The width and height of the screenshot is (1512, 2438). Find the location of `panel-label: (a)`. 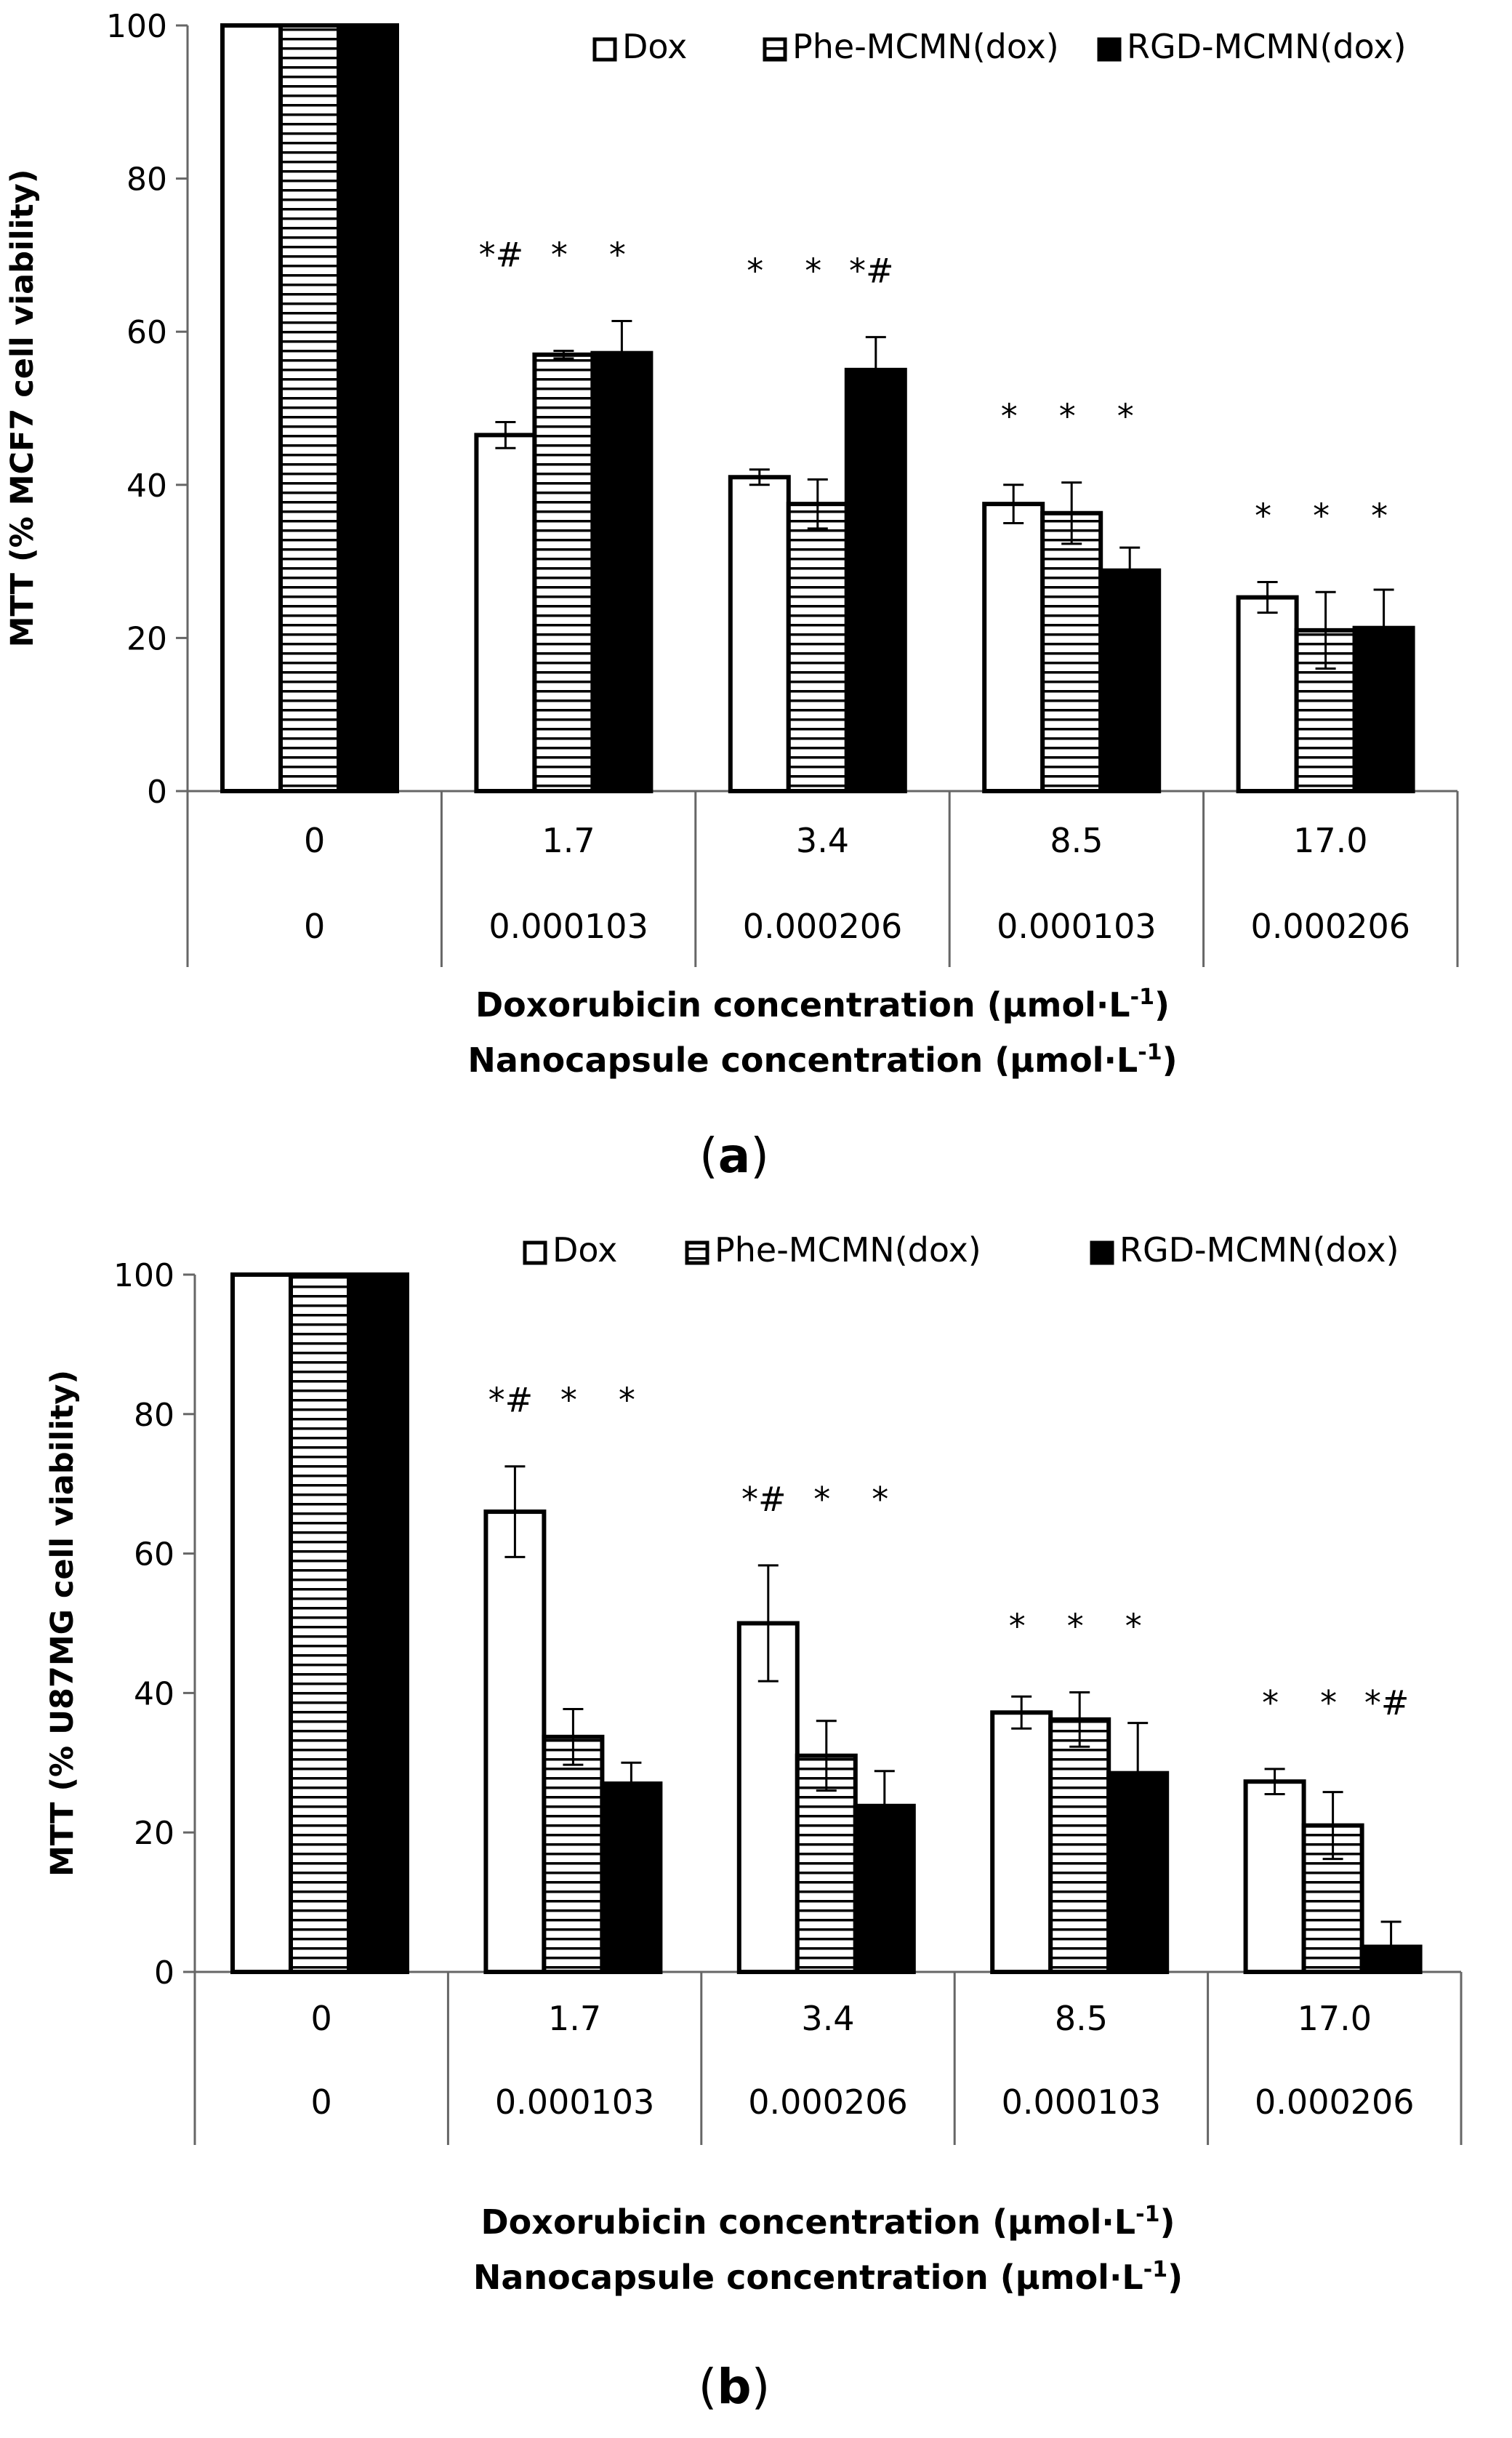

panel-label: (a) is located at coordinates (734, 1156).